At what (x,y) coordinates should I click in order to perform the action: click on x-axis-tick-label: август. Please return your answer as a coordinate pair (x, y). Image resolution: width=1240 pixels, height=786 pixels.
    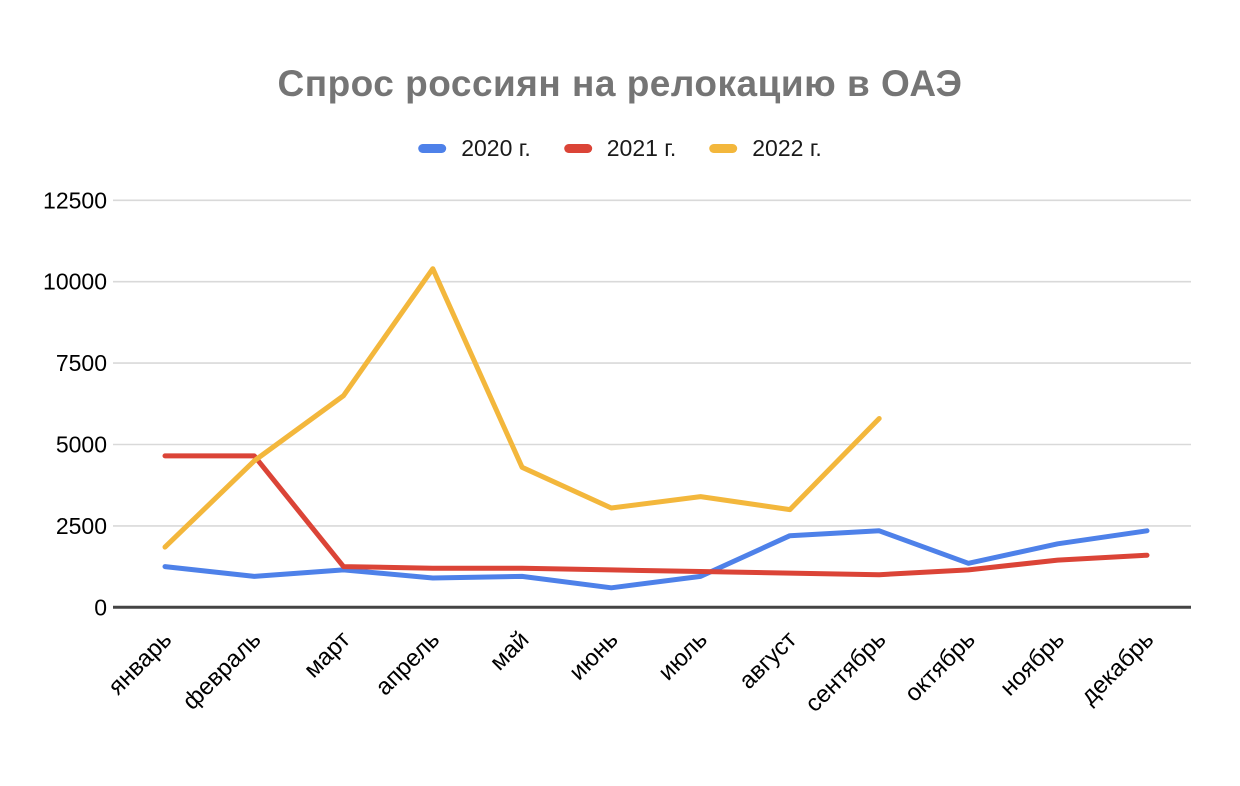
    Looking at the image, I should click on (768, 660).